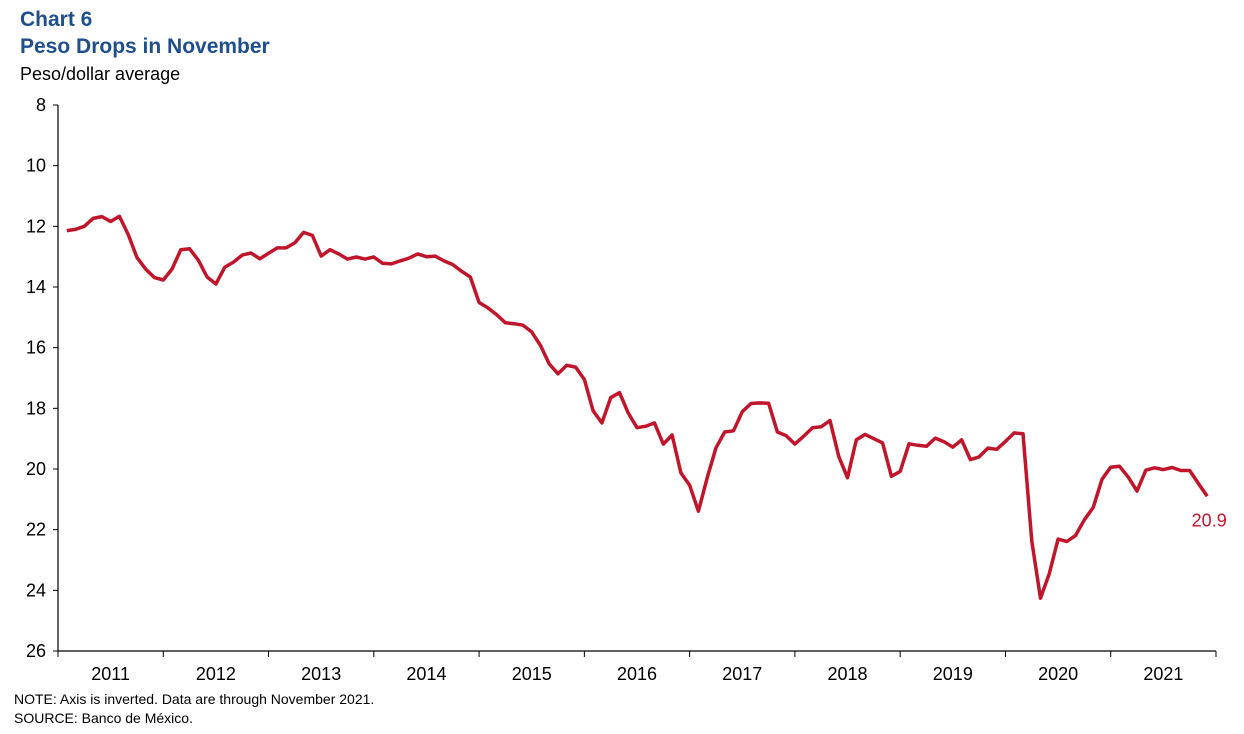  Describe the element at coordinates (56, 19) in the screenshot. I see `chart-number: Chart 6` at that location.